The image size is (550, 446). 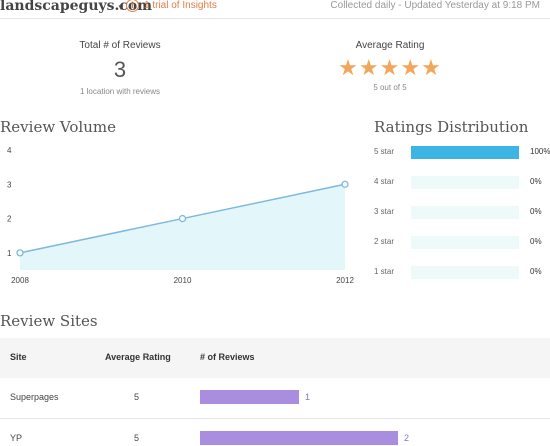 What do you see at coordinates (120, 45) in the screenshot?
I see `total-reviews-label: Total # of Reviews` at bounding box center [120, 45].